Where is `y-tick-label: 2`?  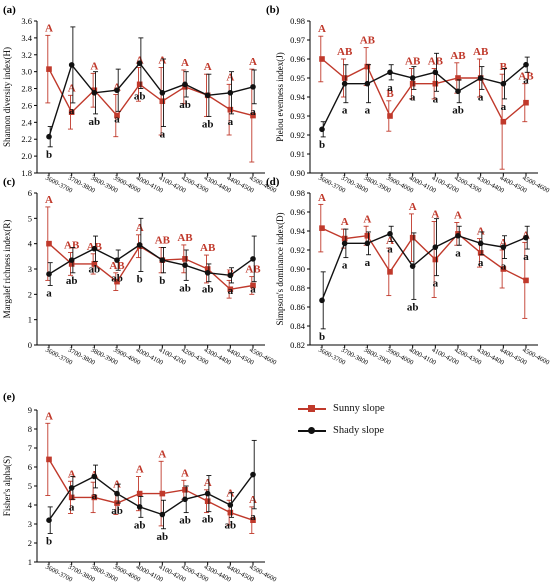 y-tick-label: 2 is located at coordinates (30, 294).